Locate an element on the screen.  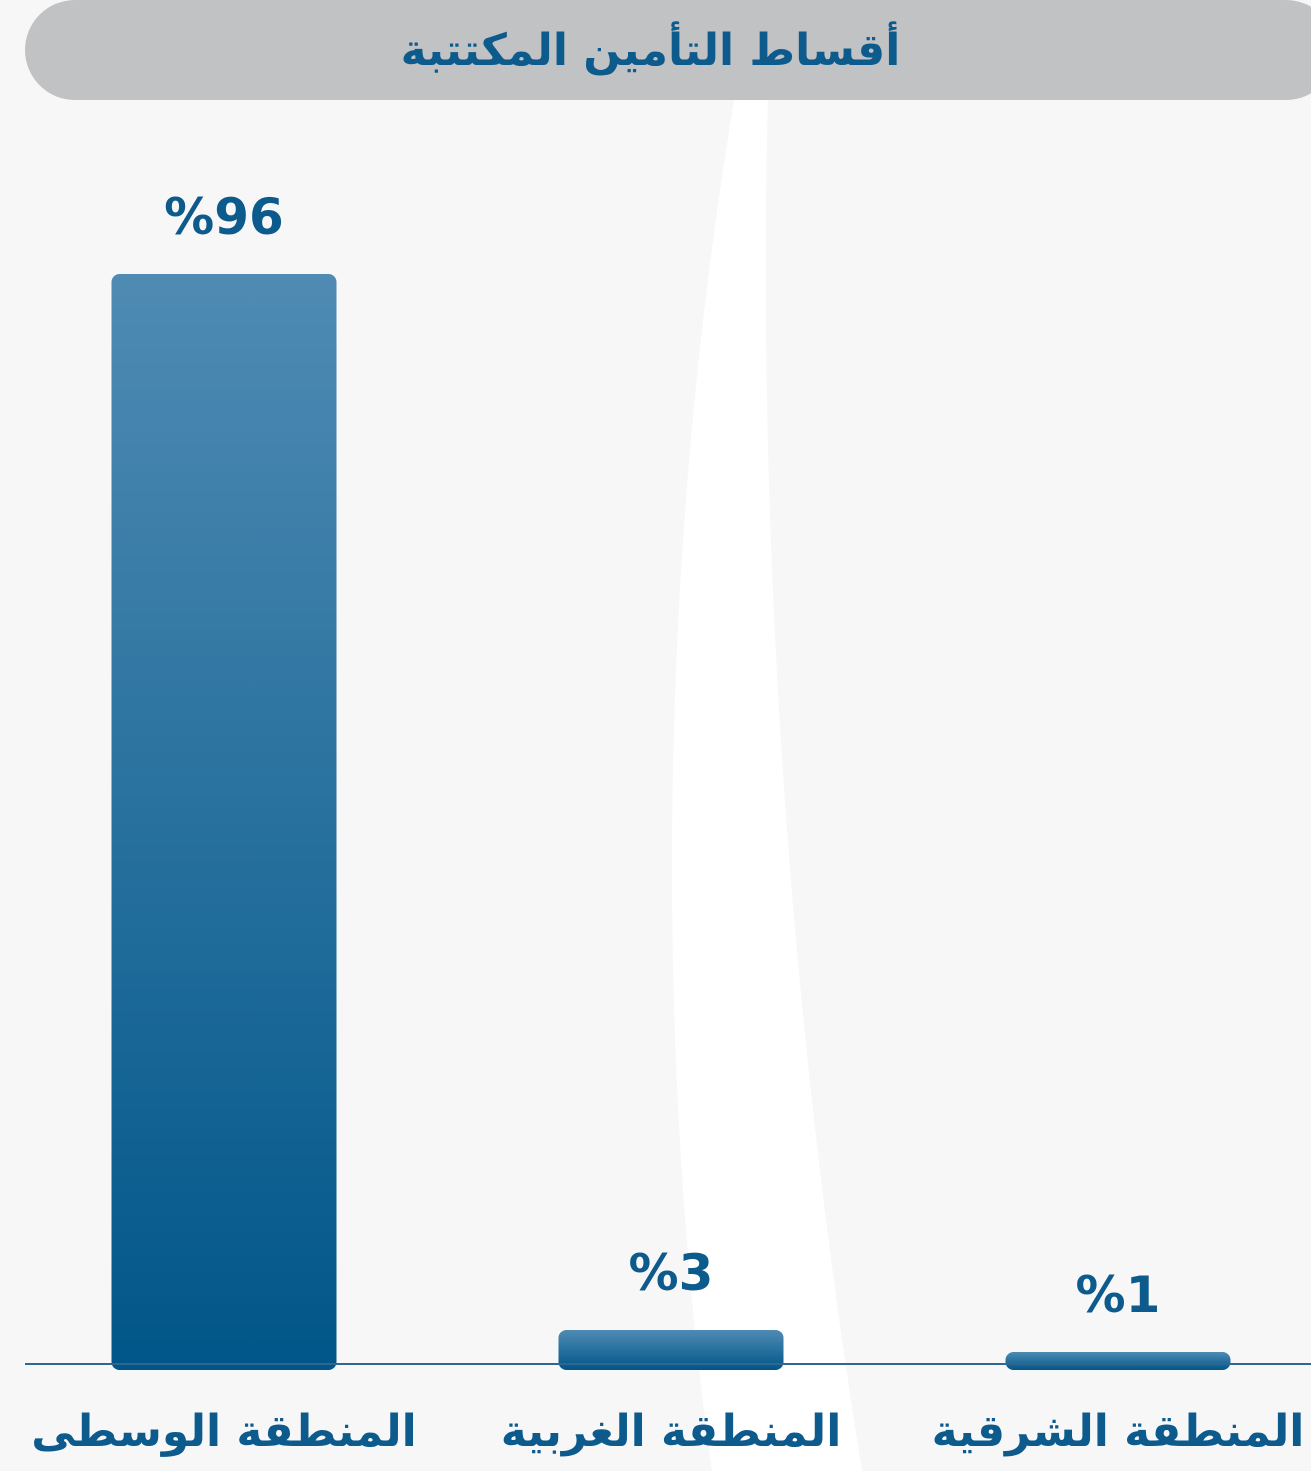
category-label-1: المنطقة الوسطى is located at coordinates (223, 1431).